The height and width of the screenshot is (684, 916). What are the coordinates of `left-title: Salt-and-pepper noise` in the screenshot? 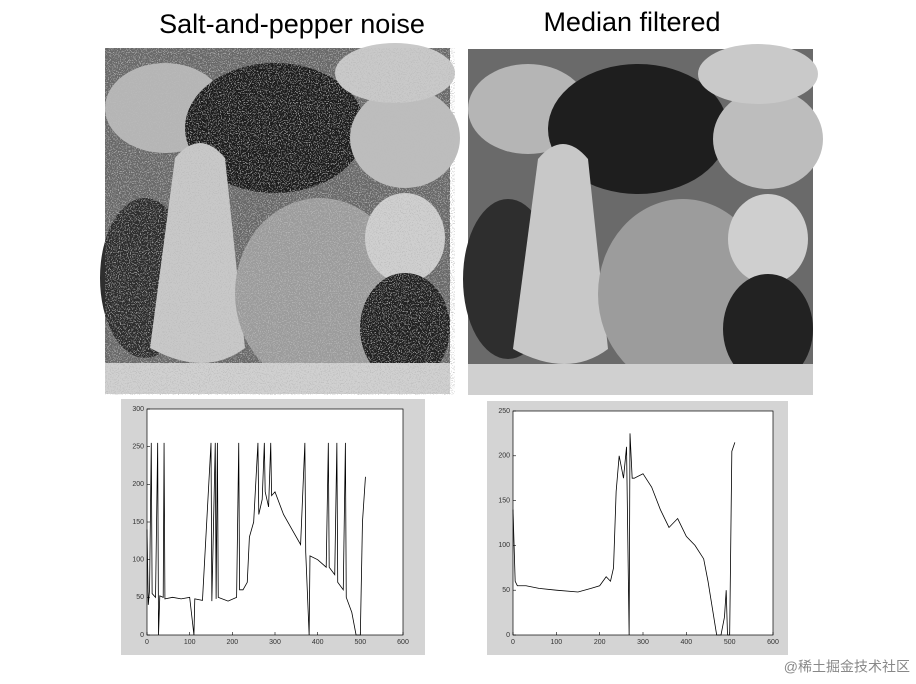 It's located at (292, 24).